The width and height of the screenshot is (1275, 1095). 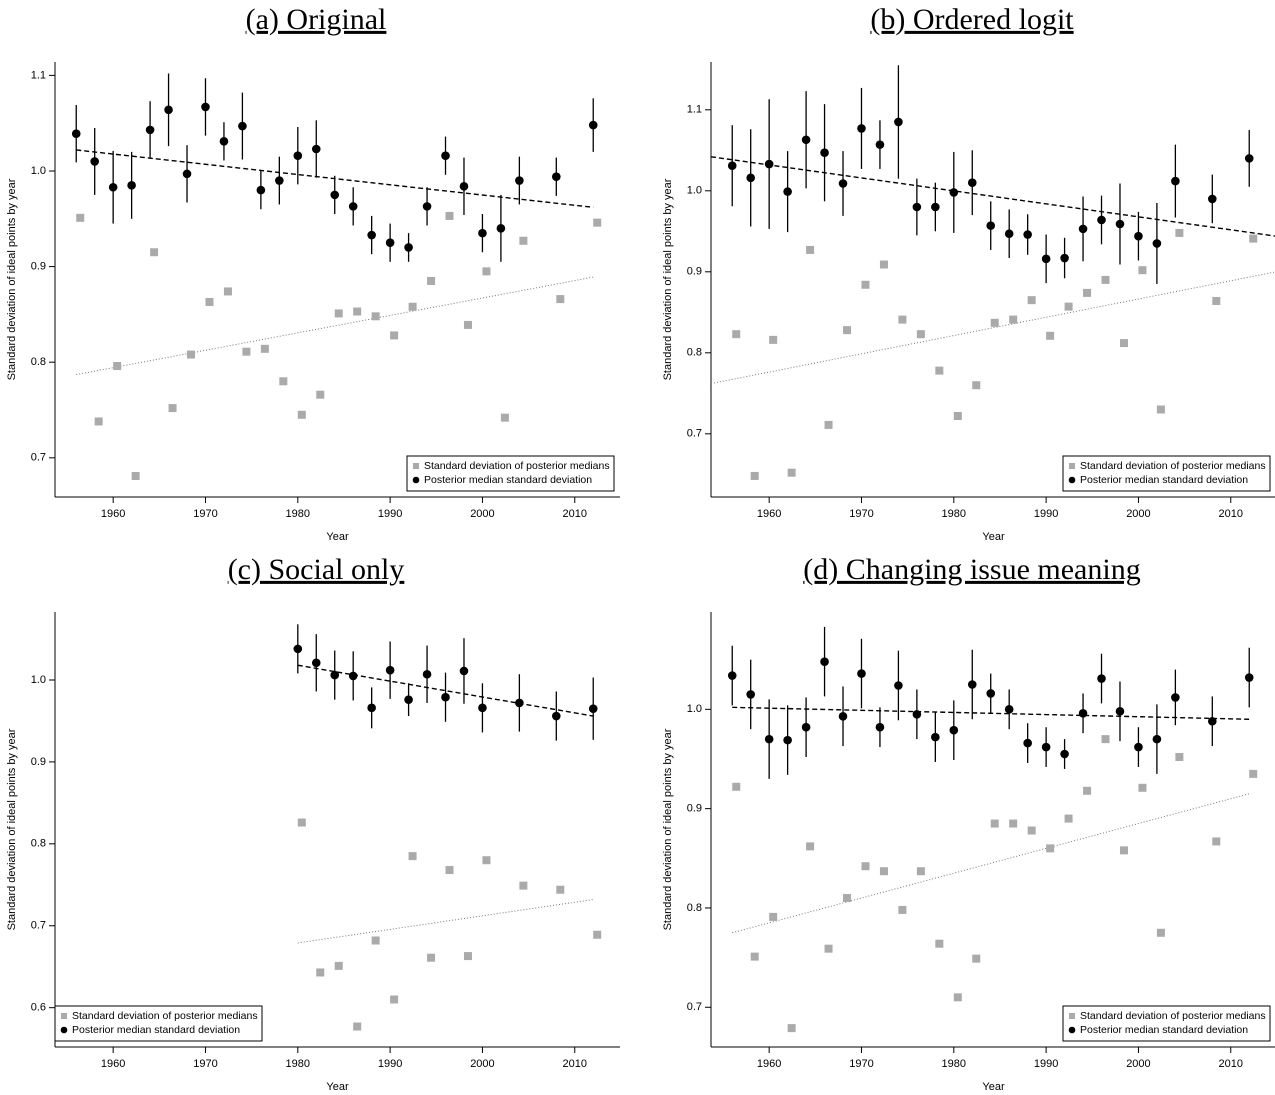 What do you see at coordinates (694, 191) in the screenshot?
I see `y-tick-label: 1.0` at bounding box center [694, 191].